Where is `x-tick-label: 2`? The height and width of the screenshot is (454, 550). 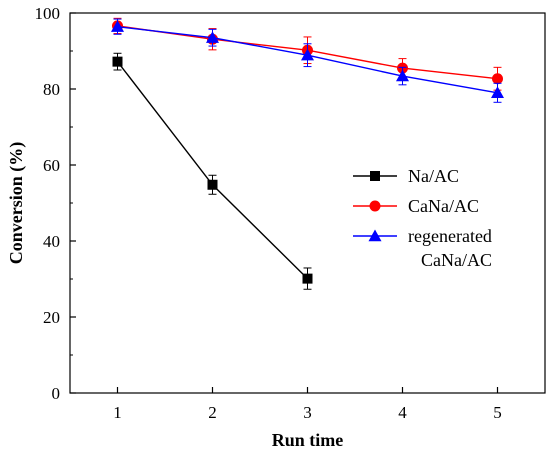
x-tick-label: 2 is located at coordinates (212, 412).